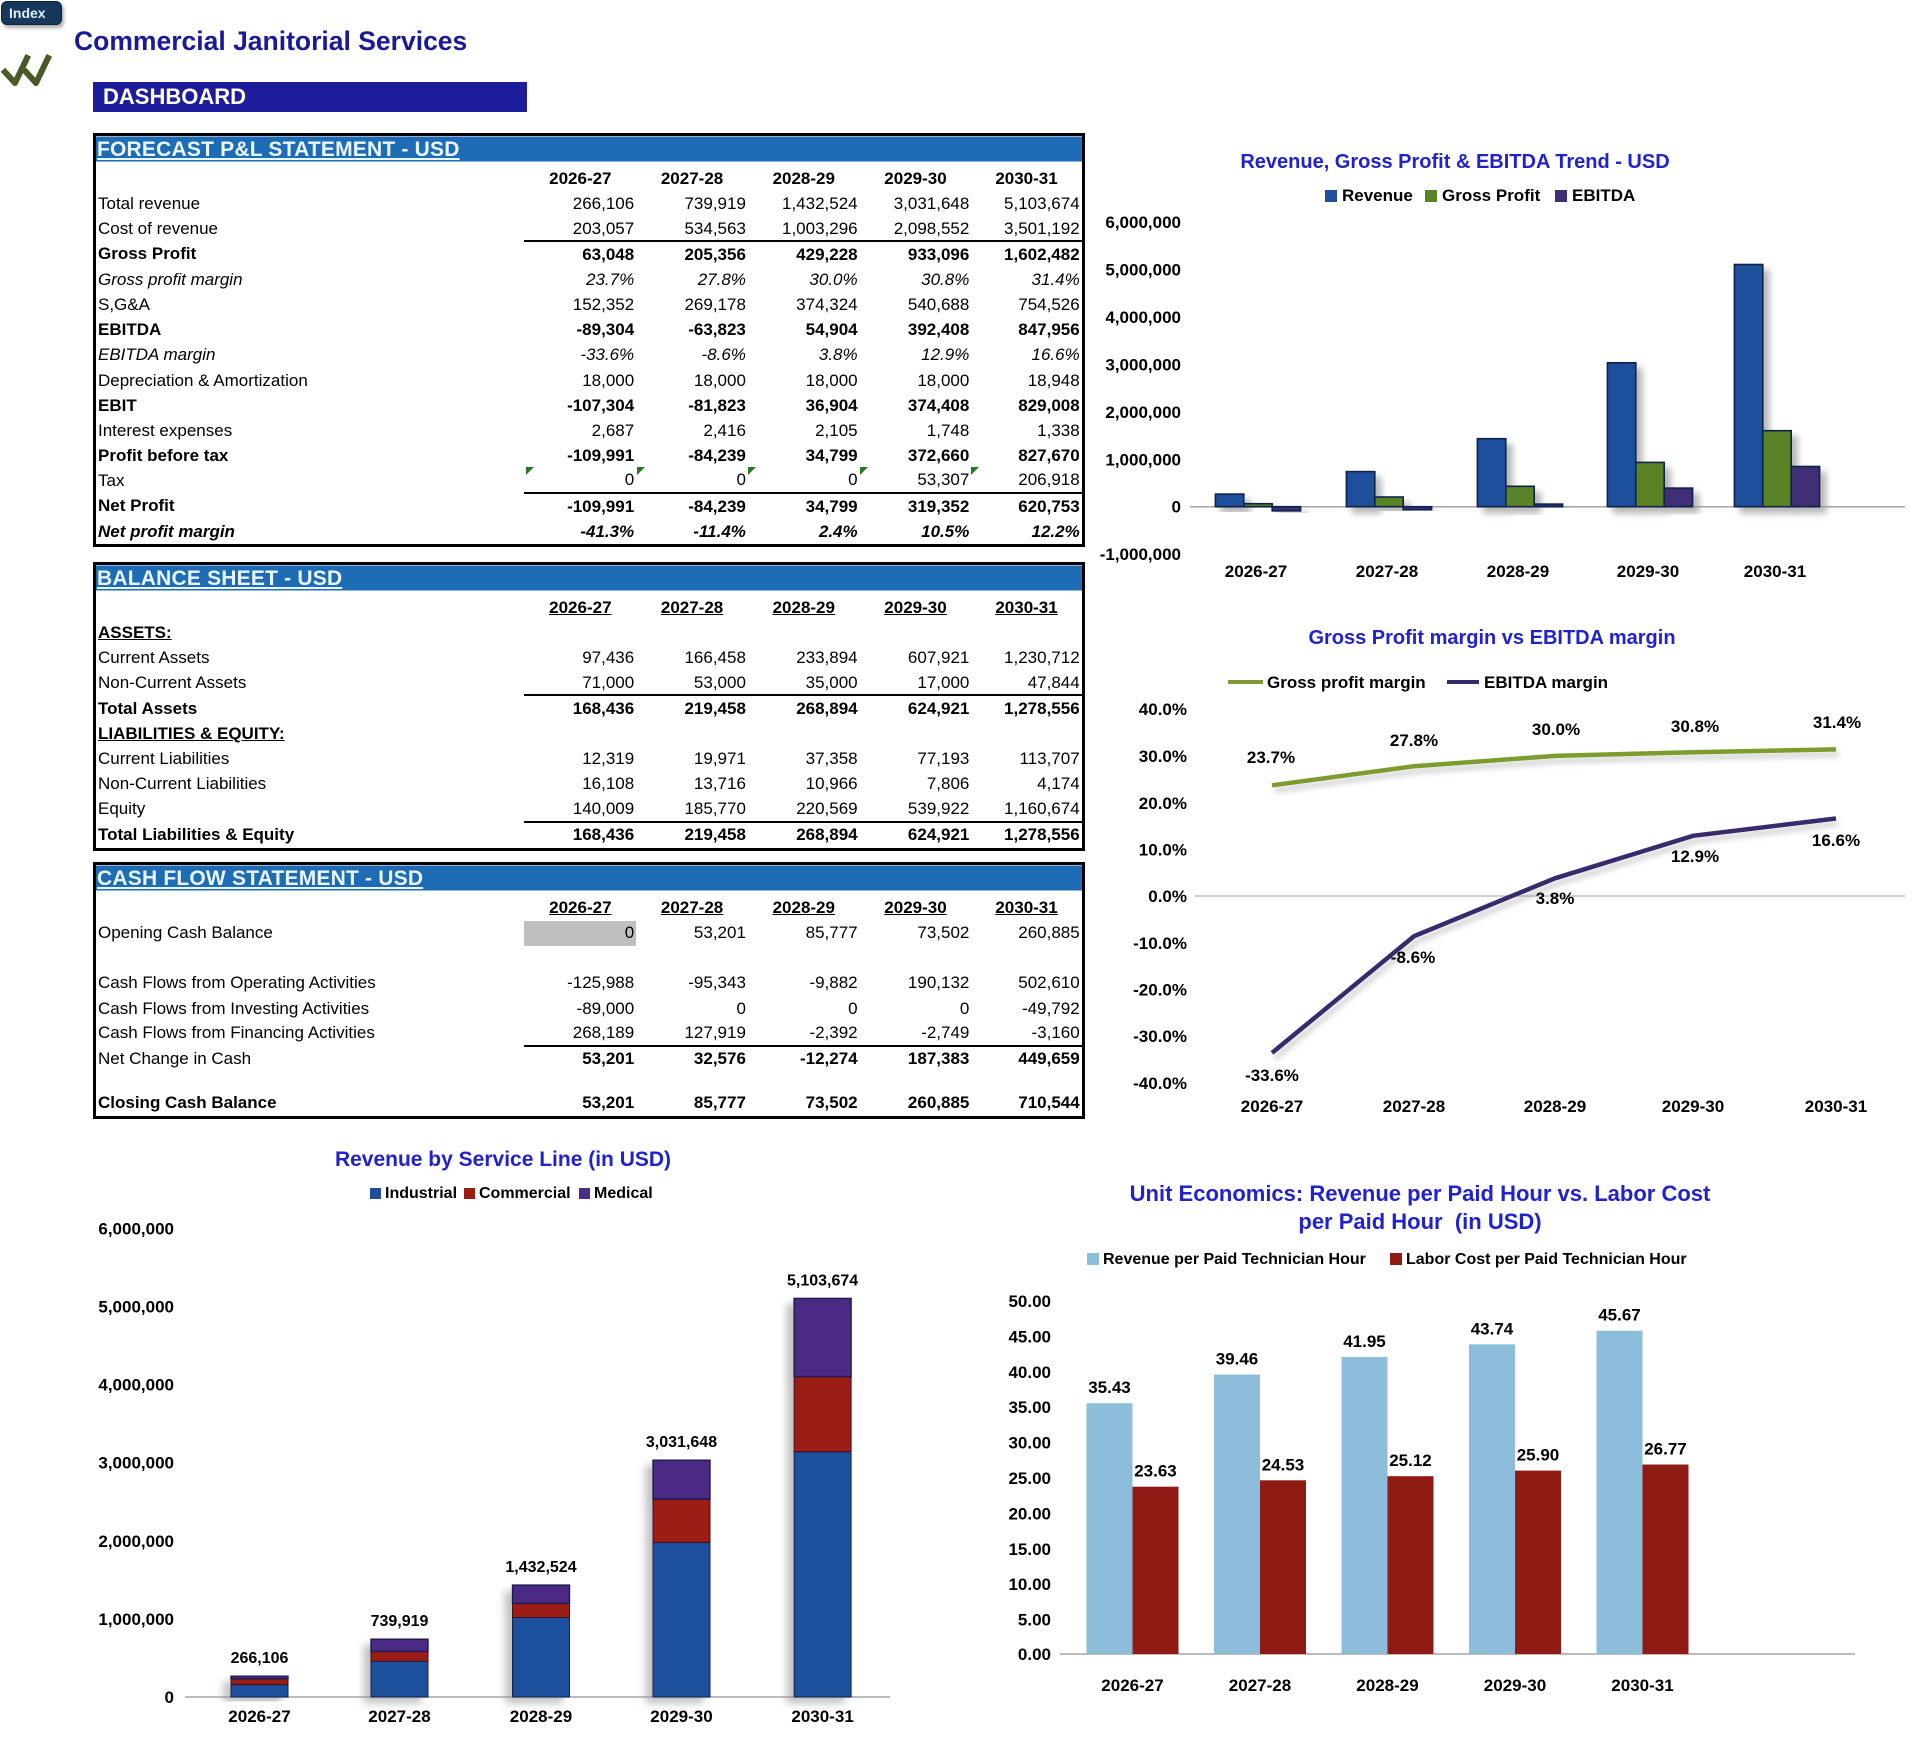 The width and height of the screenshot is (1920, 1757). Describe the element at coordinates (1665, 1449) in the screenshot. I see `svg-text: 26.77` at that location.